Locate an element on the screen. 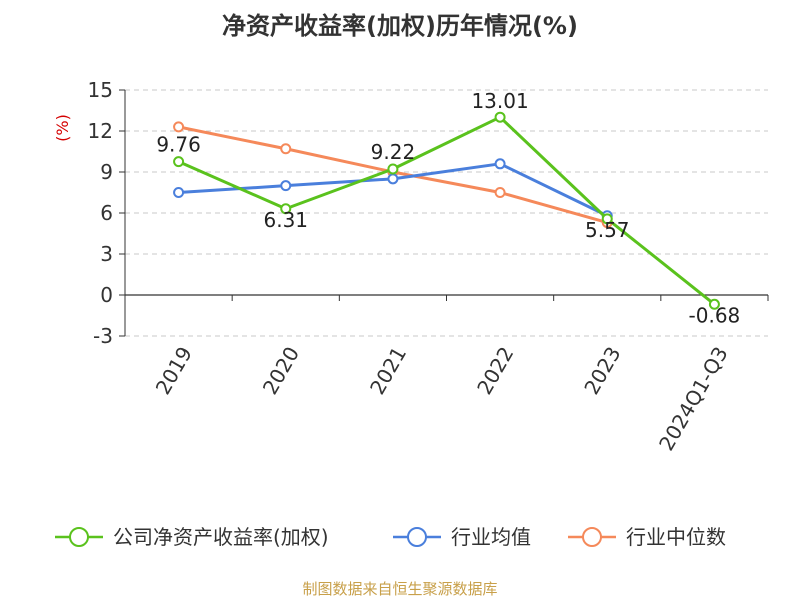  legend-item: 行业中位数 is located at coordinates (647, 537).